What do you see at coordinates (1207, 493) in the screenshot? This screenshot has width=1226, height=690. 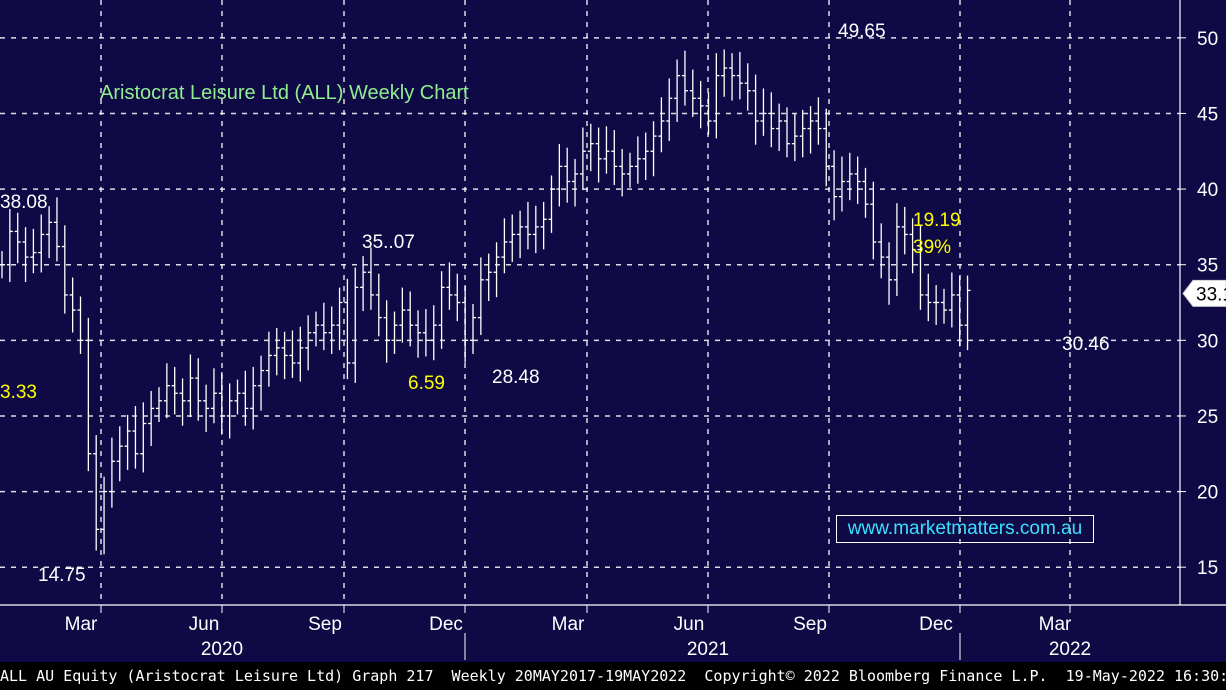 I see `y-tick-label: 20` at bounding box center [1207, 493].